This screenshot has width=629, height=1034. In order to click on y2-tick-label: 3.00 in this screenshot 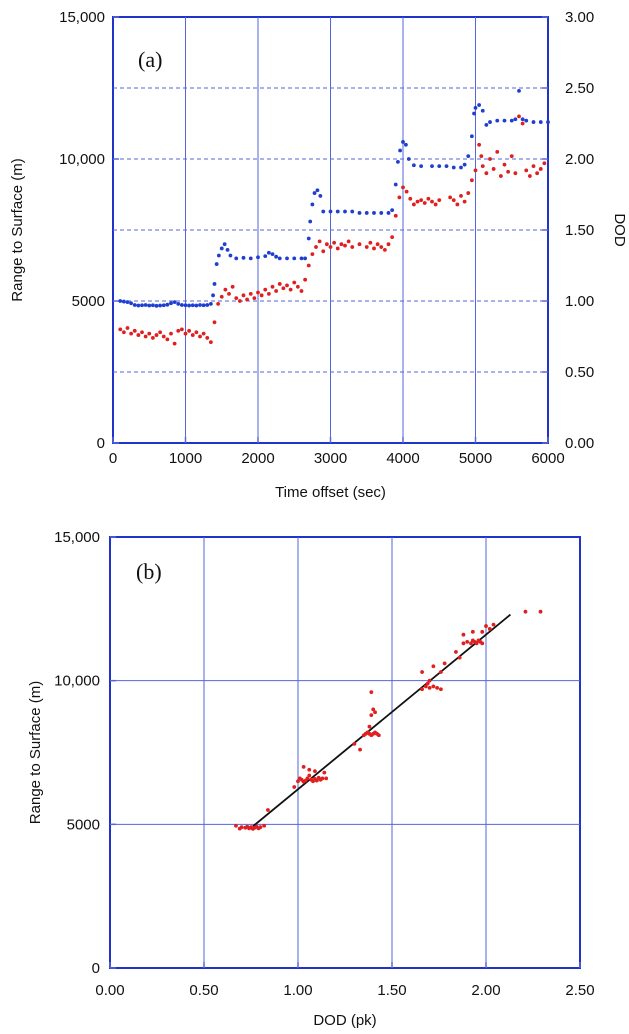, I will do `click(579, 17)`.